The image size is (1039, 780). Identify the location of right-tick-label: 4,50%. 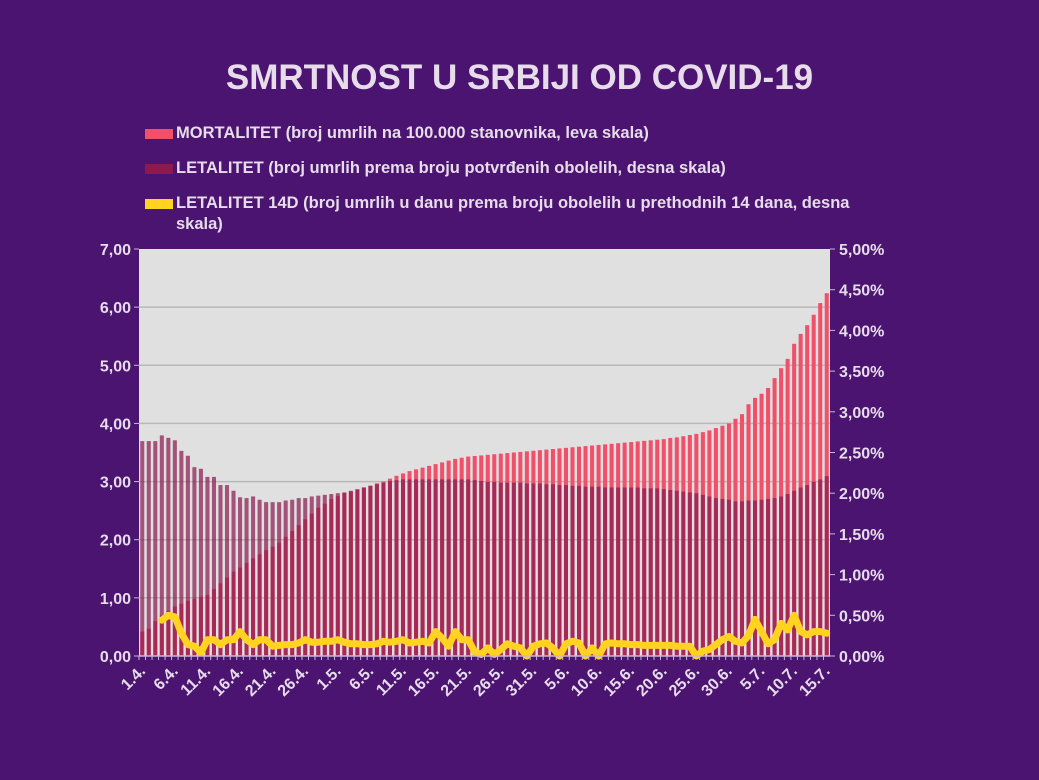
(861, 291).